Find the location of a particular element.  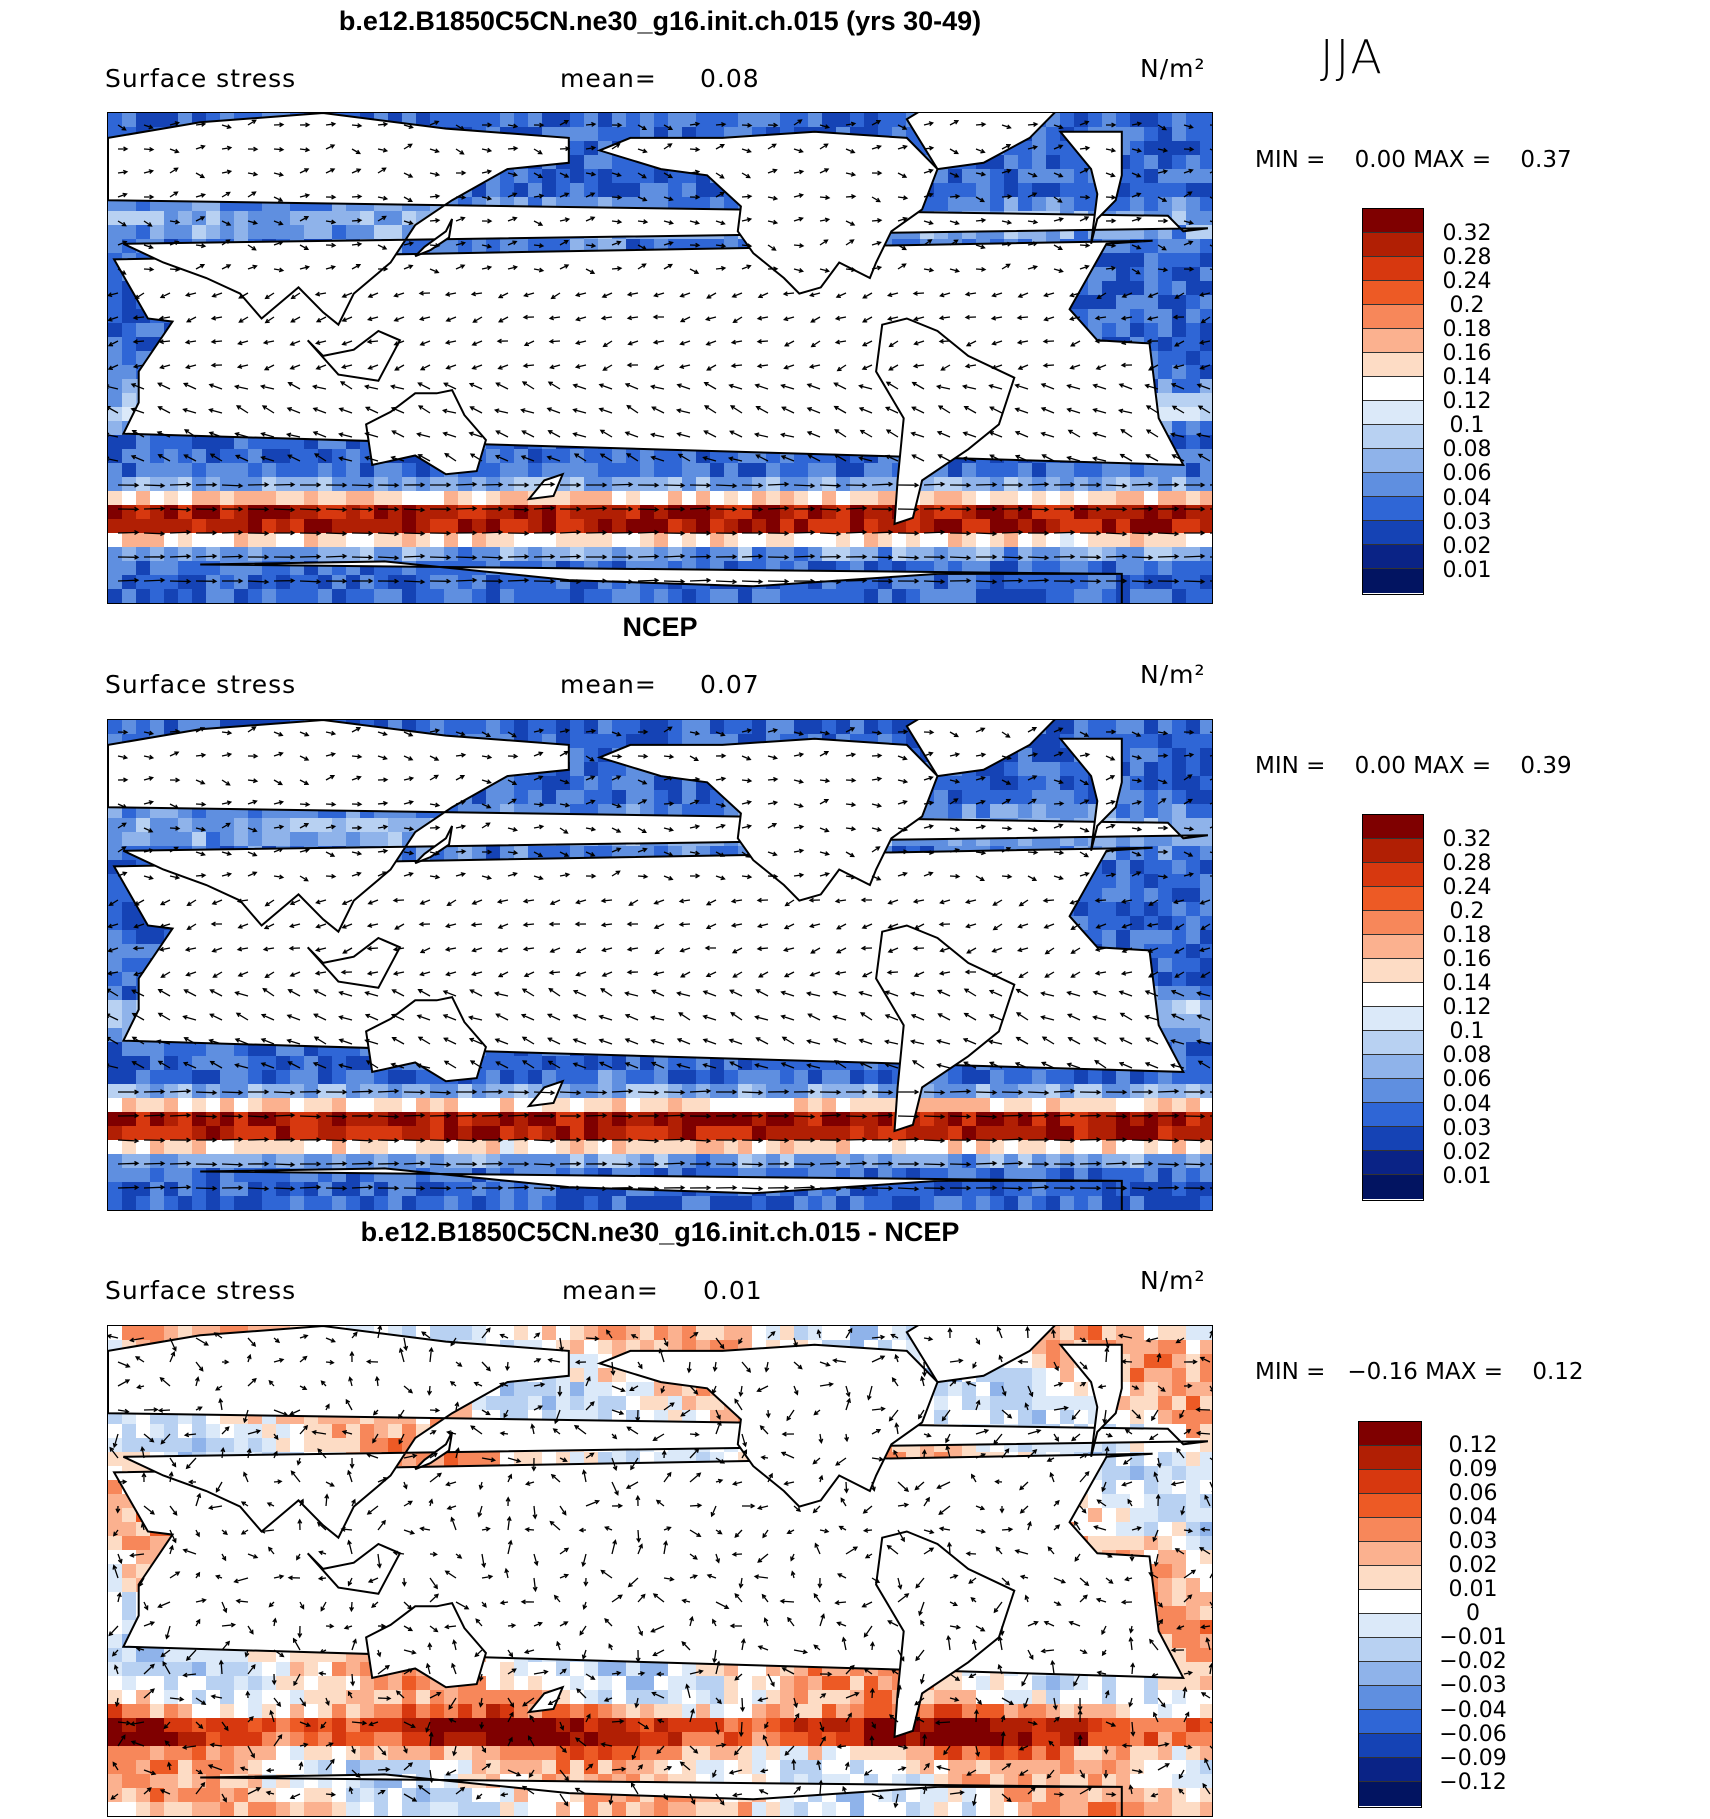

panel-3-min-value: −0.16 is located at coordinates (1382, 1372).